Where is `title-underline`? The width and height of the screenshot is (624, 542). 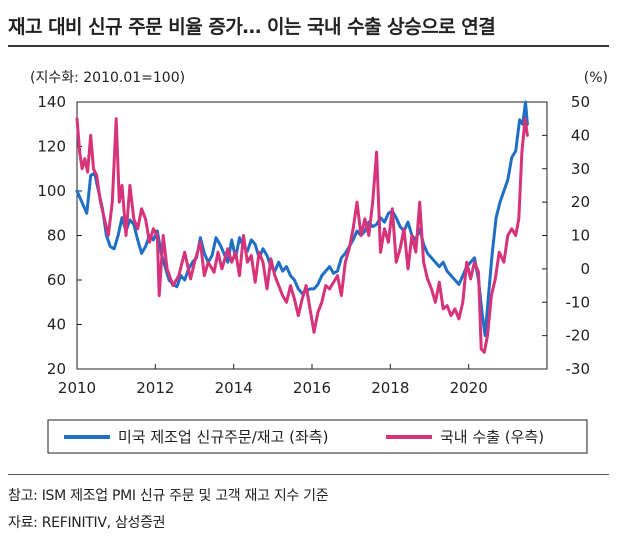
title-underline is located at coordinates (308, 46).